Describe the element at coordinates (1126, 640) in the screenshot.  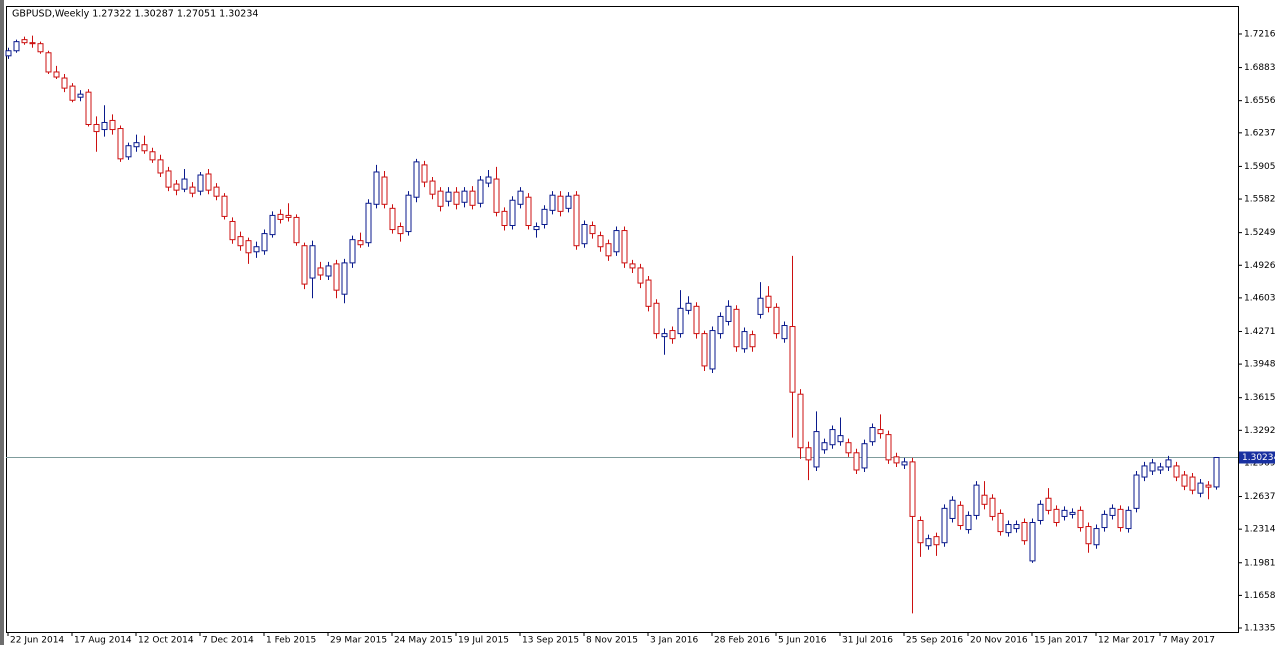
I see `x-tick-label: 12 Mar 2017` at that location.